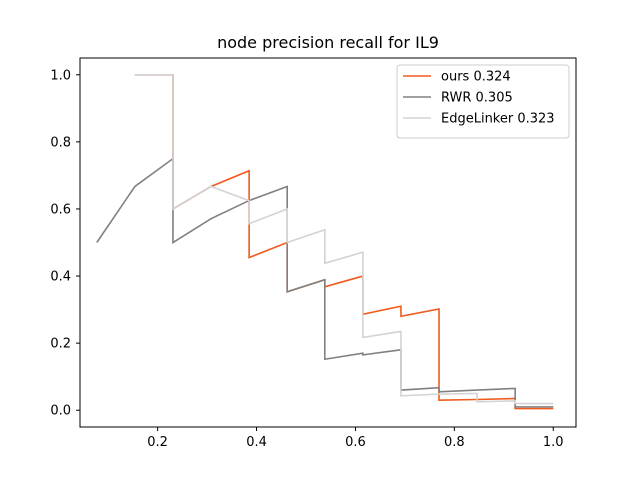 The image size is (640, 480). What do you see at coordinates (60, 142) in the screenshot?
I see `y-tick-label: 0.8` at bounding box center [60, 142].